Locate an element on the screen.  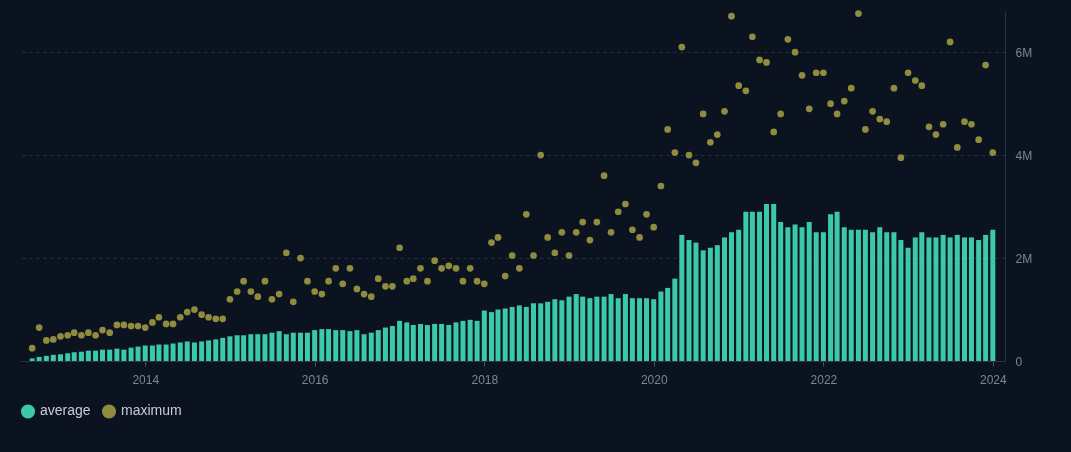
x-tick-label: 2020 is located at coordinates (654, 379).